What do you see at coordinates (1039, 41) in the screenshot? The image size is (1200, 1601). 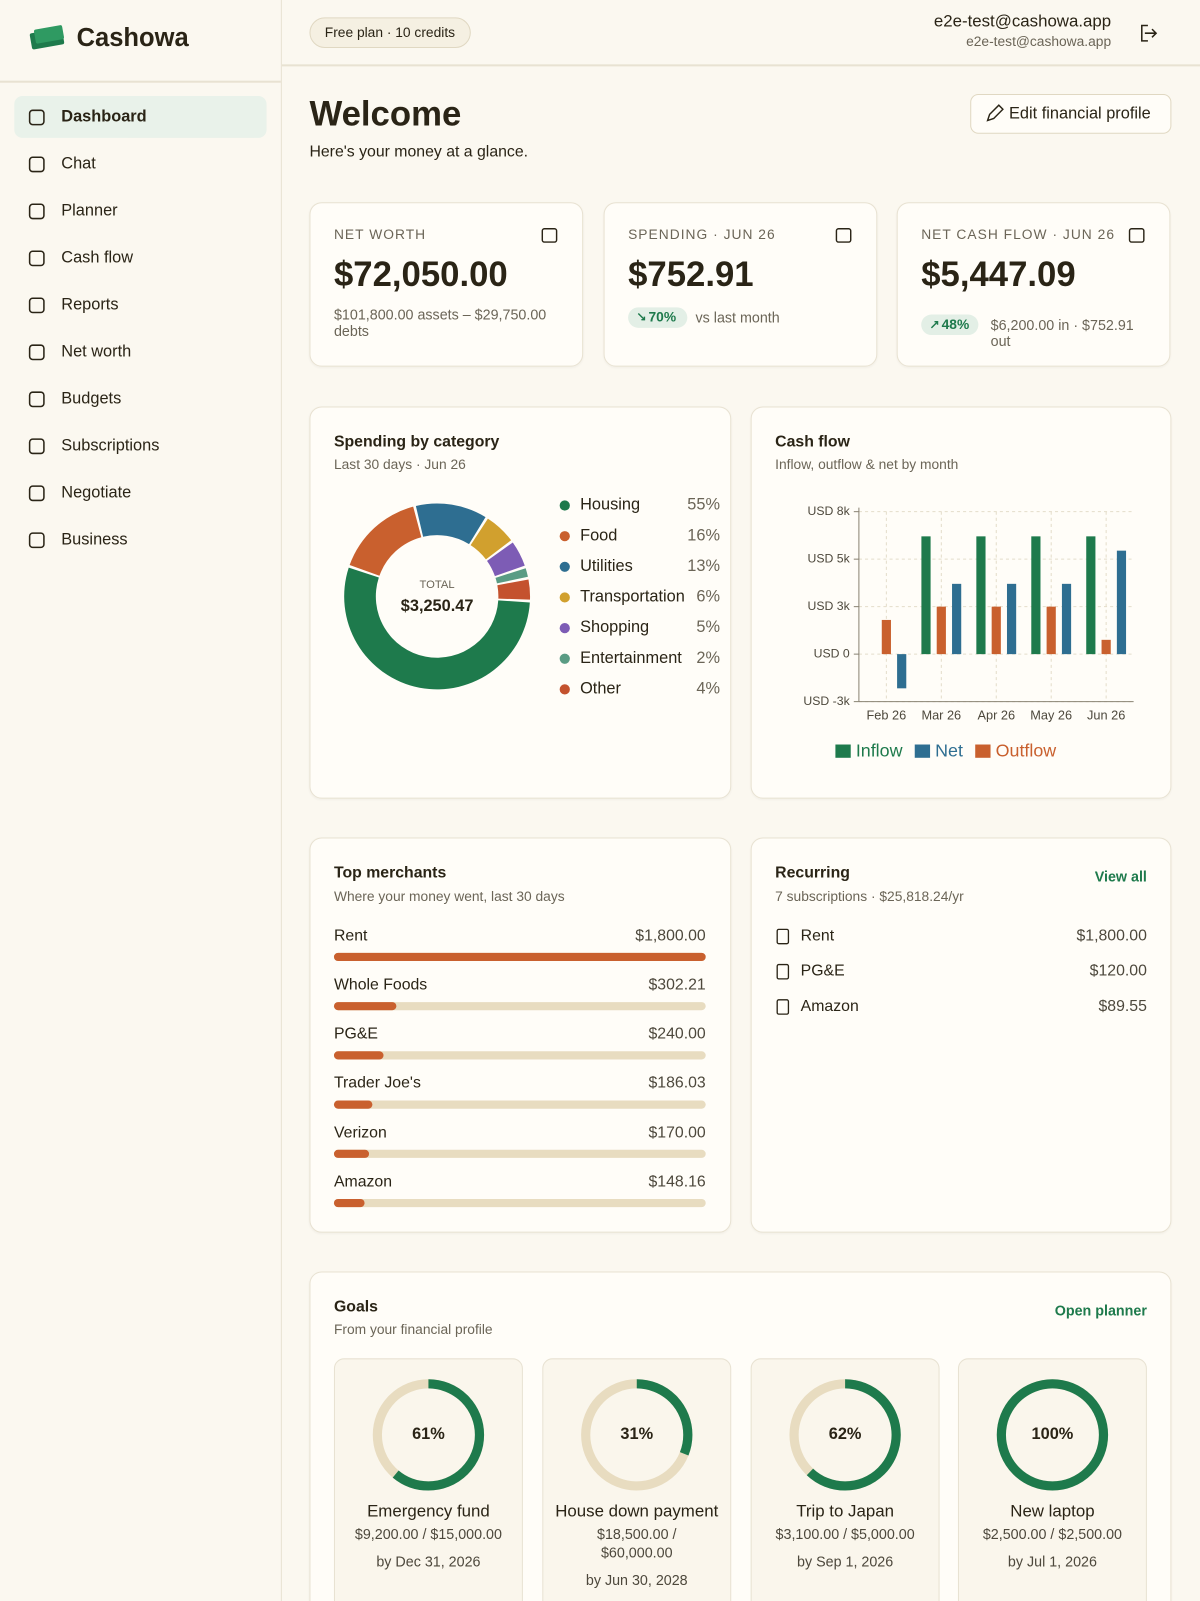 I see `user-email: e2e-test@cashowa.app` at bounding box center [1039, 41].